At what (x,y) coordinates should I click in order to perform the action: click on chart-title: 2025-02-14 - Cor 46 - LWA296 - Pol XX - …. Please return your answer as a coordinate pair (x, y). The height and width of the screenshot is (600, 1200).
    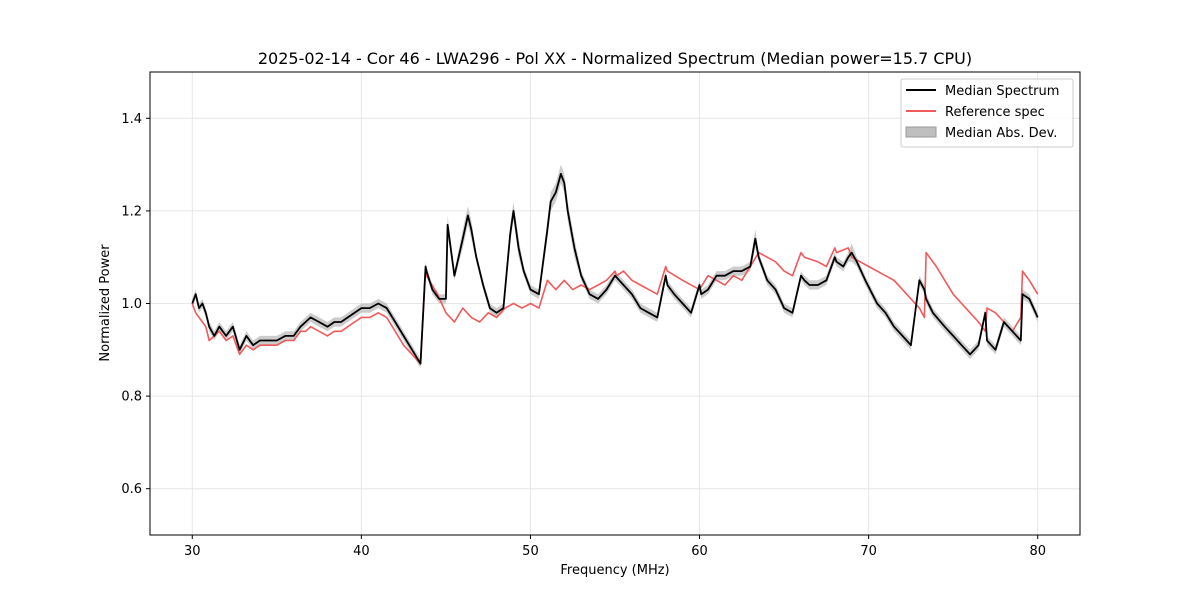
    Looking at the image, I should click on (615, 58).